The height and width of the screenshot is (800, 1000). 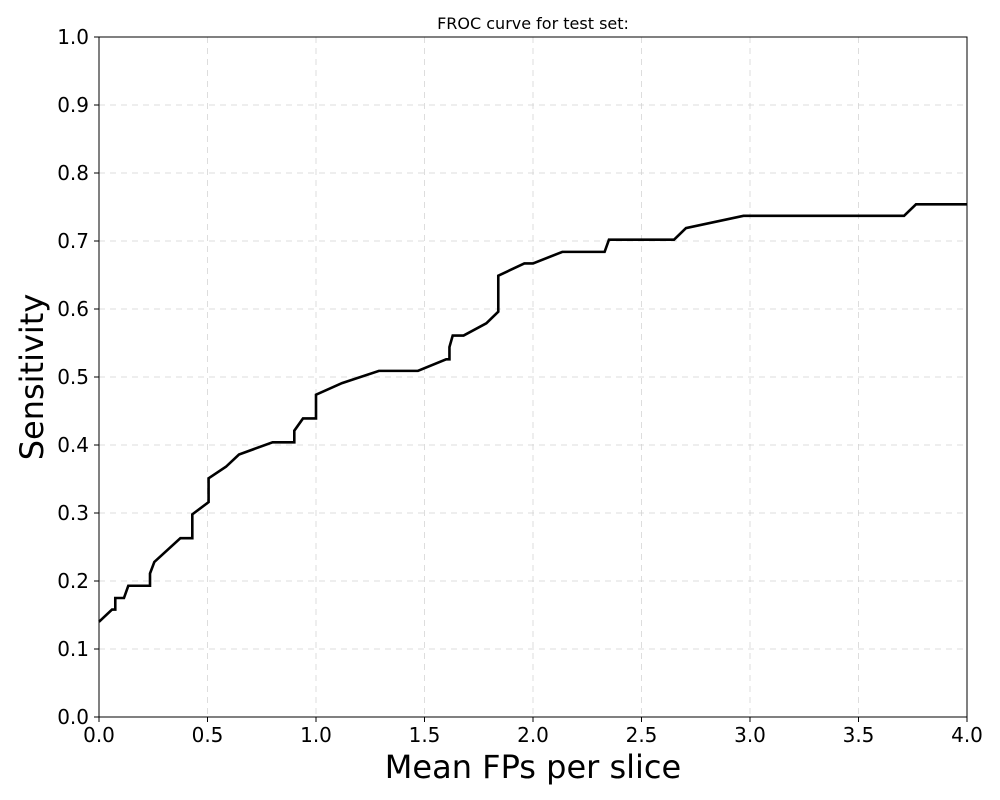 What do you see at coordinates (73, 309) in the screenshot?
I see `y-tick-label: 0.6` at bounding box center [73, 309].